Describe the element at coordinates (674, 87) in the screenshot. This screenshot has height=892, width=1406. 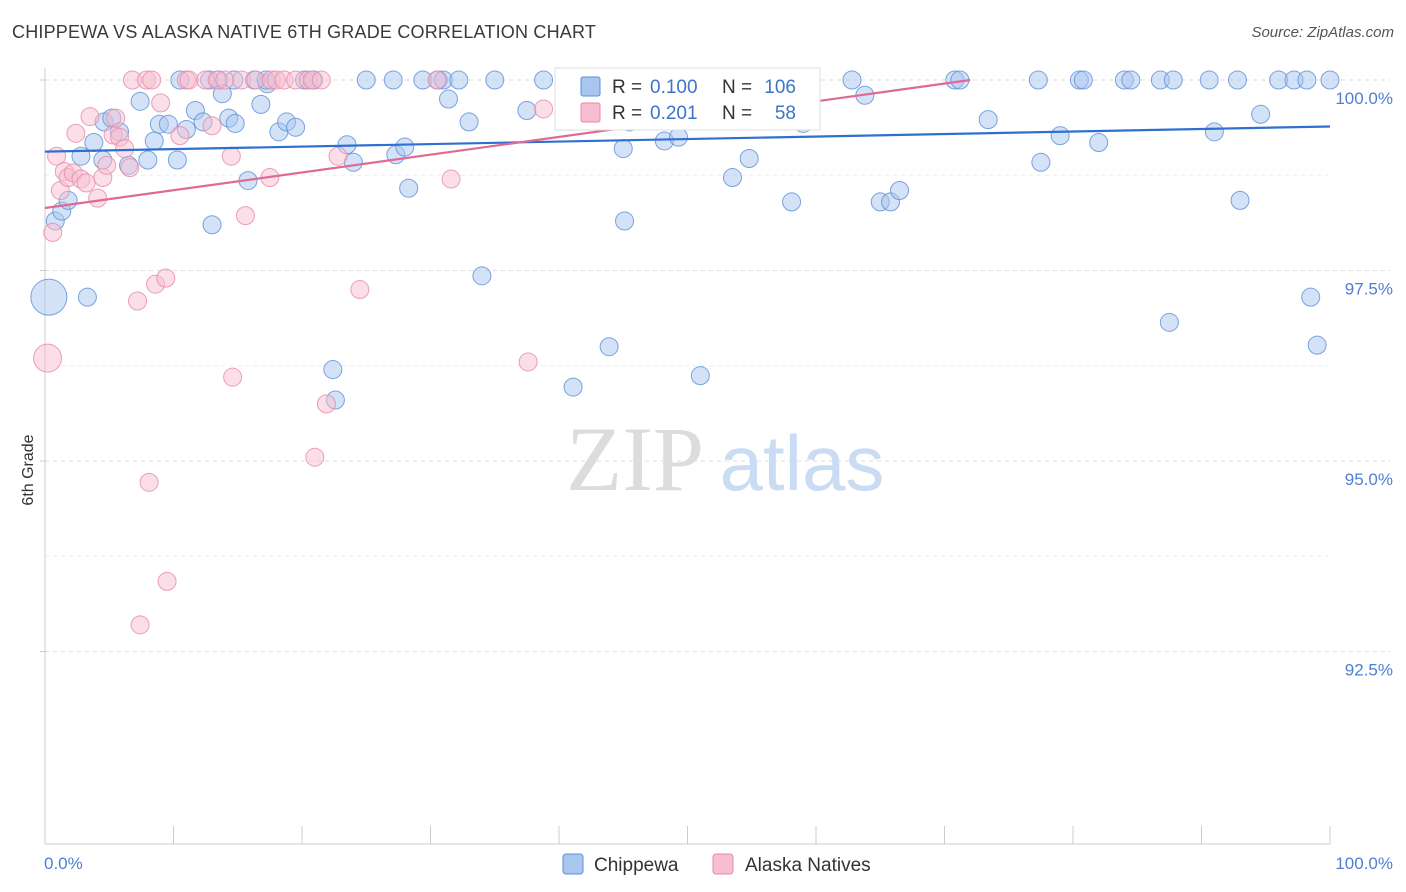
I see `legend-r-value-1: 0.100` at that location.